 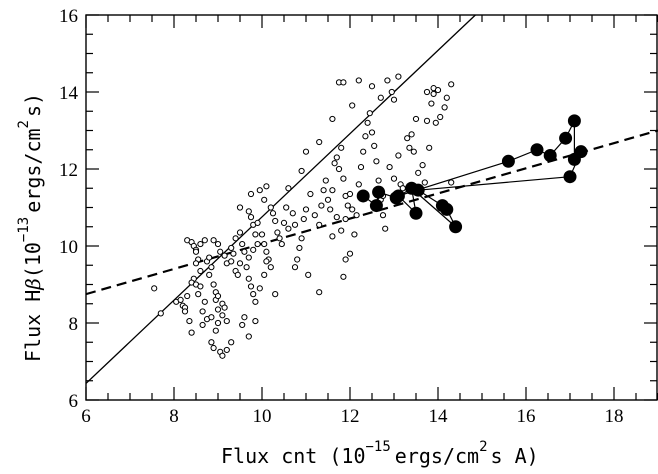 What do you see at coordinates (74, 401) in the screenshot?
I see `y-tick-label: 6` at bounding box center [74, 401].